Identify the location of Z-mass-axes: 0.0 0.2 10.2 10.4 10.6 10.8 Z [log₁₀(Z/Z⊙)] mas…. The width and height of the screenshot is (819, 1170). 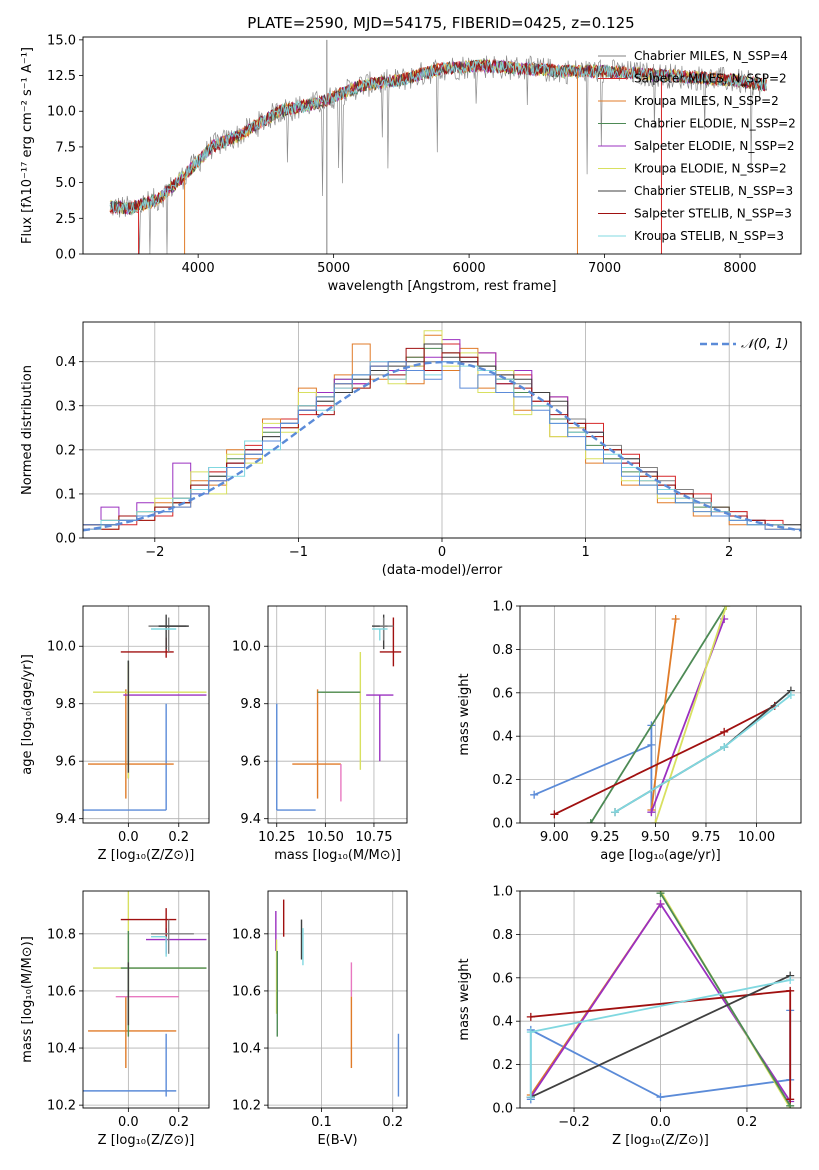
(115, 1019).